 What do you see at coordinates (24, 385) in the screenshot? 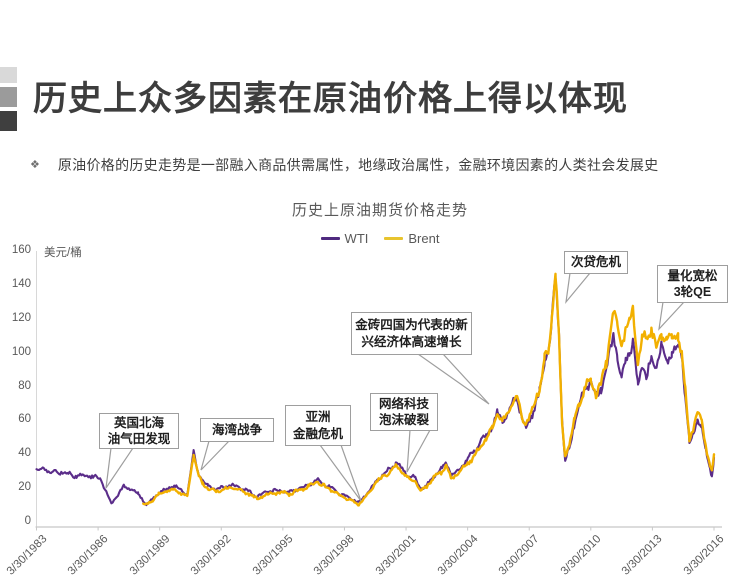
I see `y-axis-label: 80` at bounding box center [24, 385].